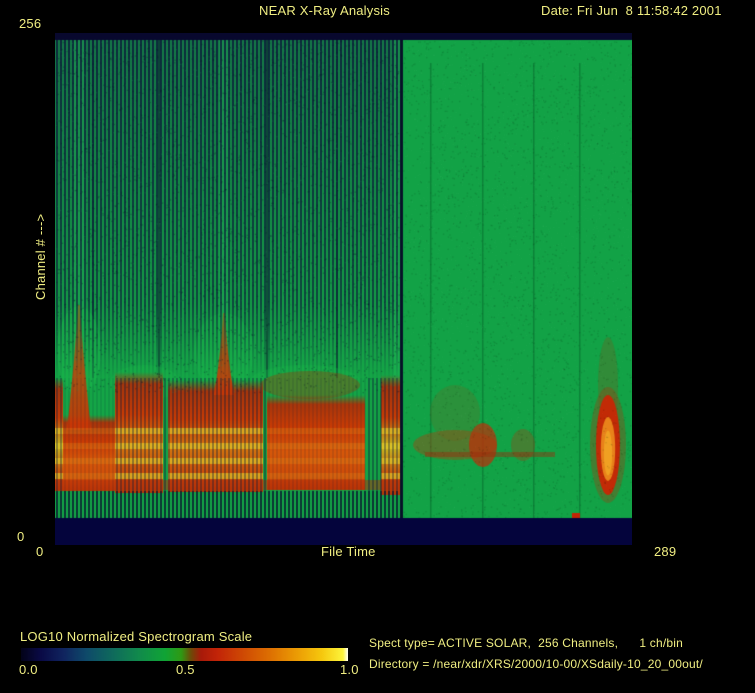  Describe the element at coordinates (348, 551) in the screenshot. I see `x-axis-title: File Time` at that location.